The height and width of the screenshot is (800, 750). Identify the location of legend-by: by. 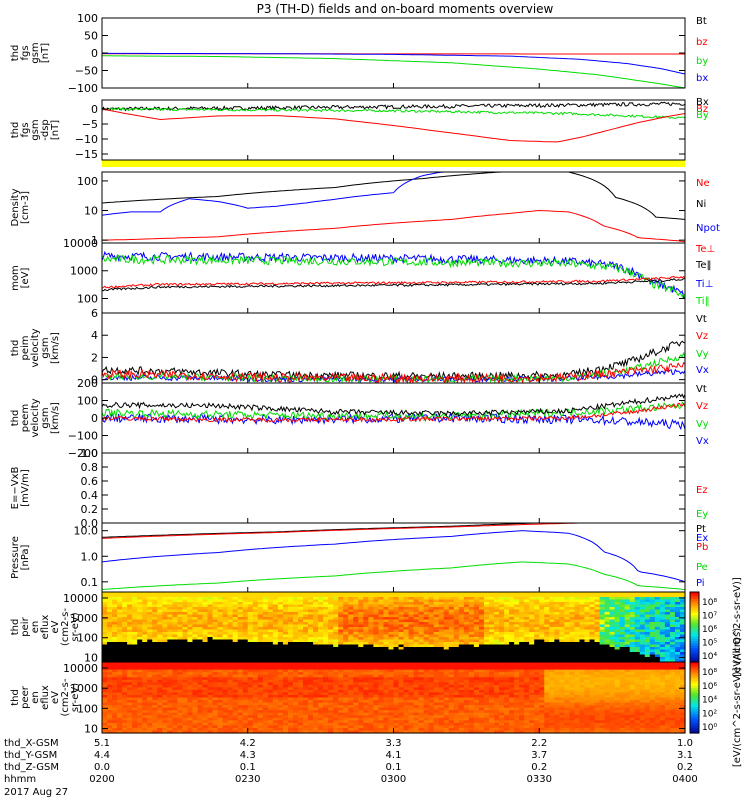
(702, 61).